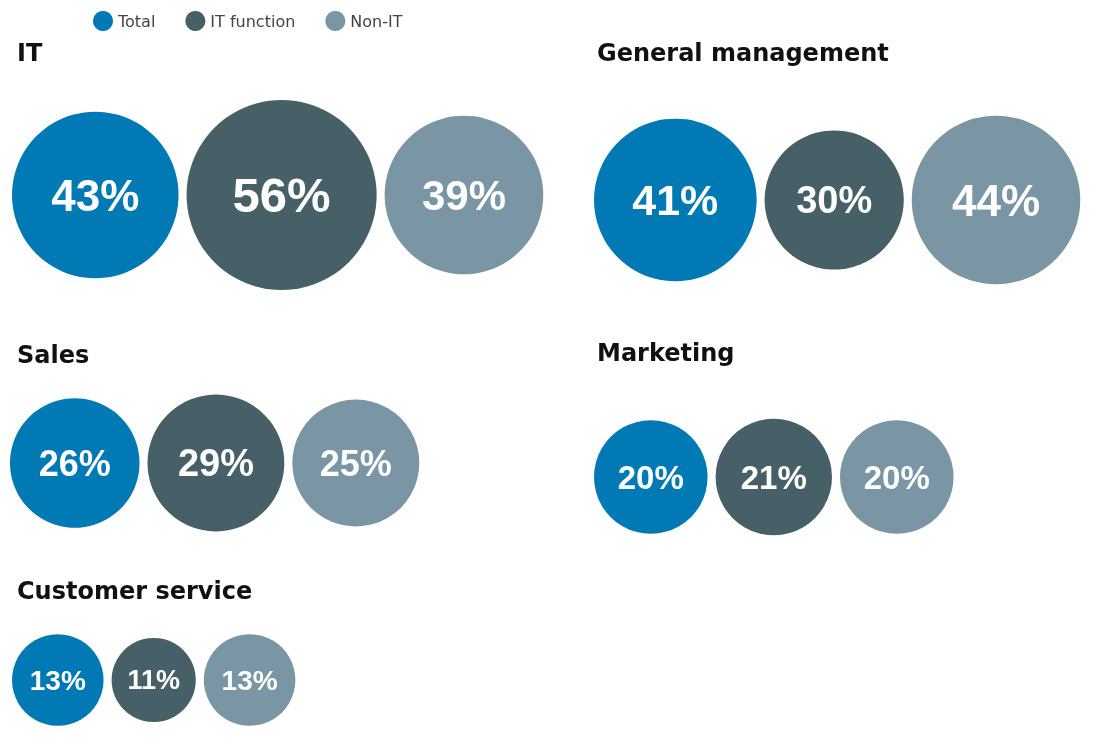 This screenshot has height=752, width=1105. What do you see at coordinates (74, 463) in the screenshot?
I see `data-label: 26%` at bounding box center [74, 463].